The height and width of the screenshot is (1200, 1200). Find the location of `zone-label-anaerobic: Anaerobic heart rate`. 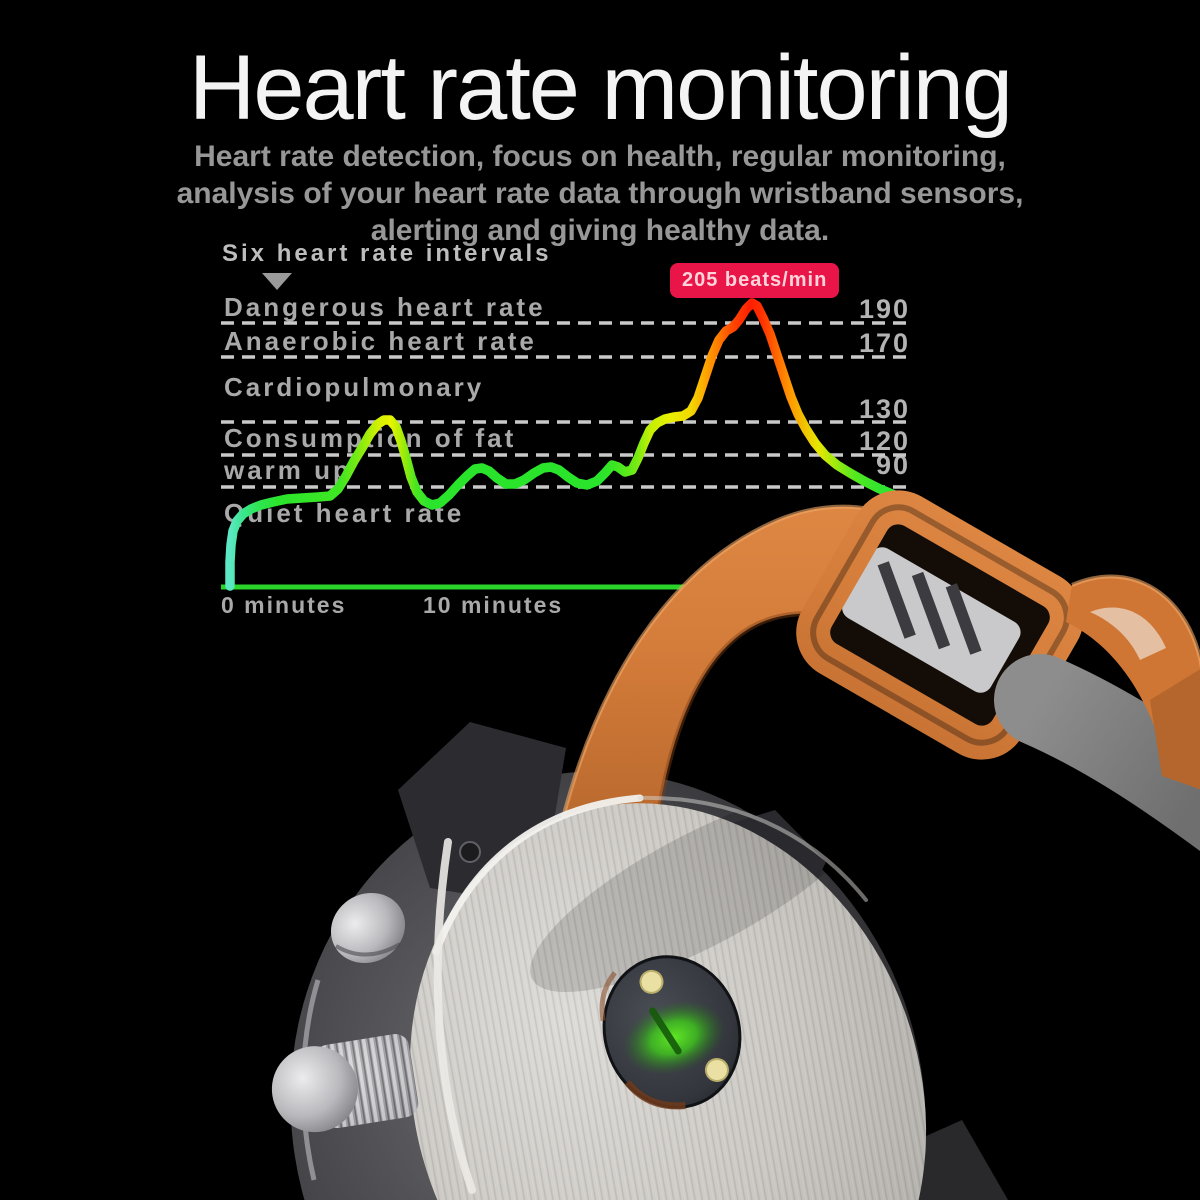

zone-label-anaerobic: Anaerobic heart rate is located at coordinates (380, 341).